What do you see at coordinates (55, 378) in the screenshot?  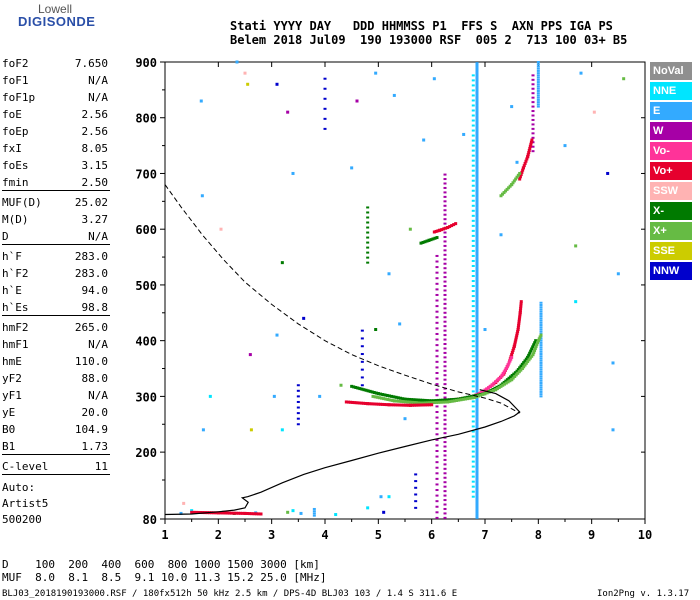 I see `param-row: yF2 88.0` at bounding box center [55, 378].